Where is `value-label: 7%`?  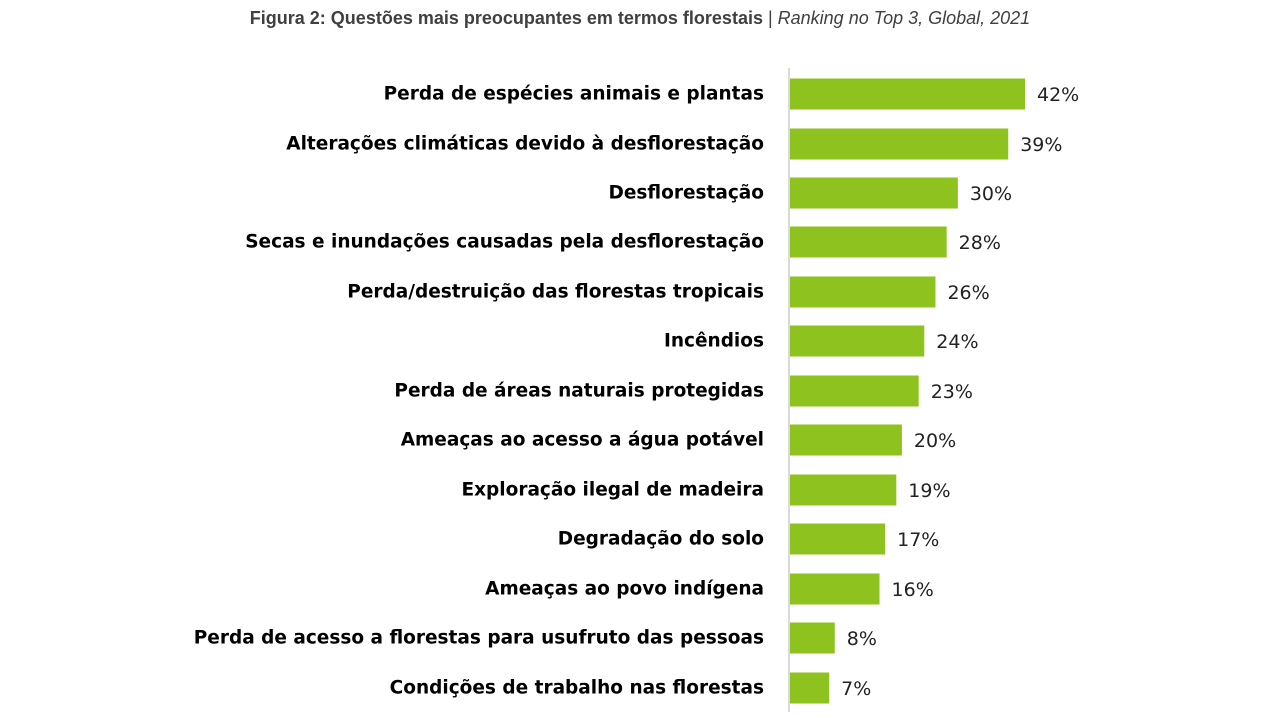 value-label: 7% is located at coordinates (856, 689).